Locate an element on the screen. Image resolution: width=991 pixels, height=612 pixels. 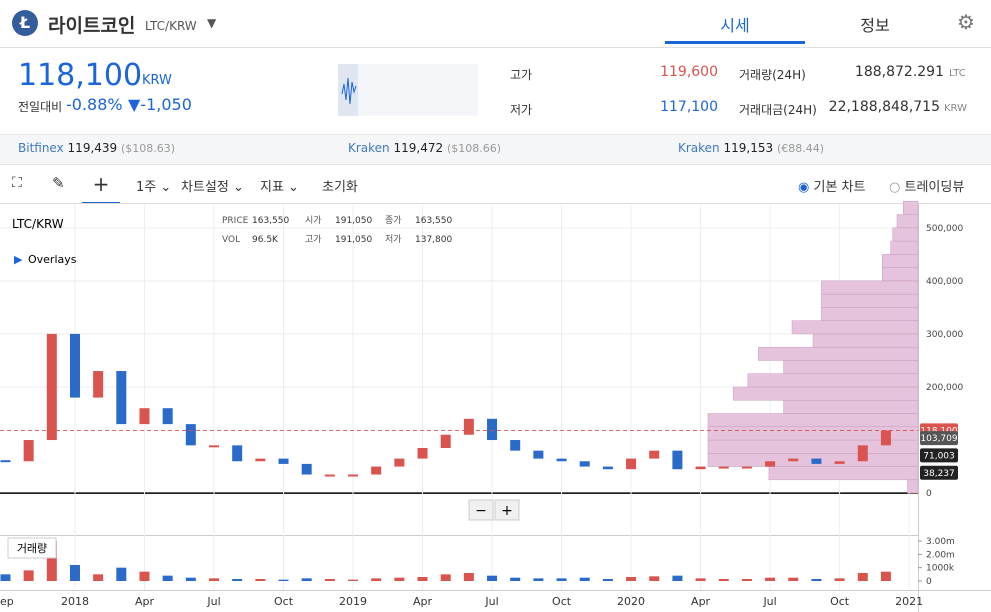
dropdown: ▼ is located at coordinates (212, 23).